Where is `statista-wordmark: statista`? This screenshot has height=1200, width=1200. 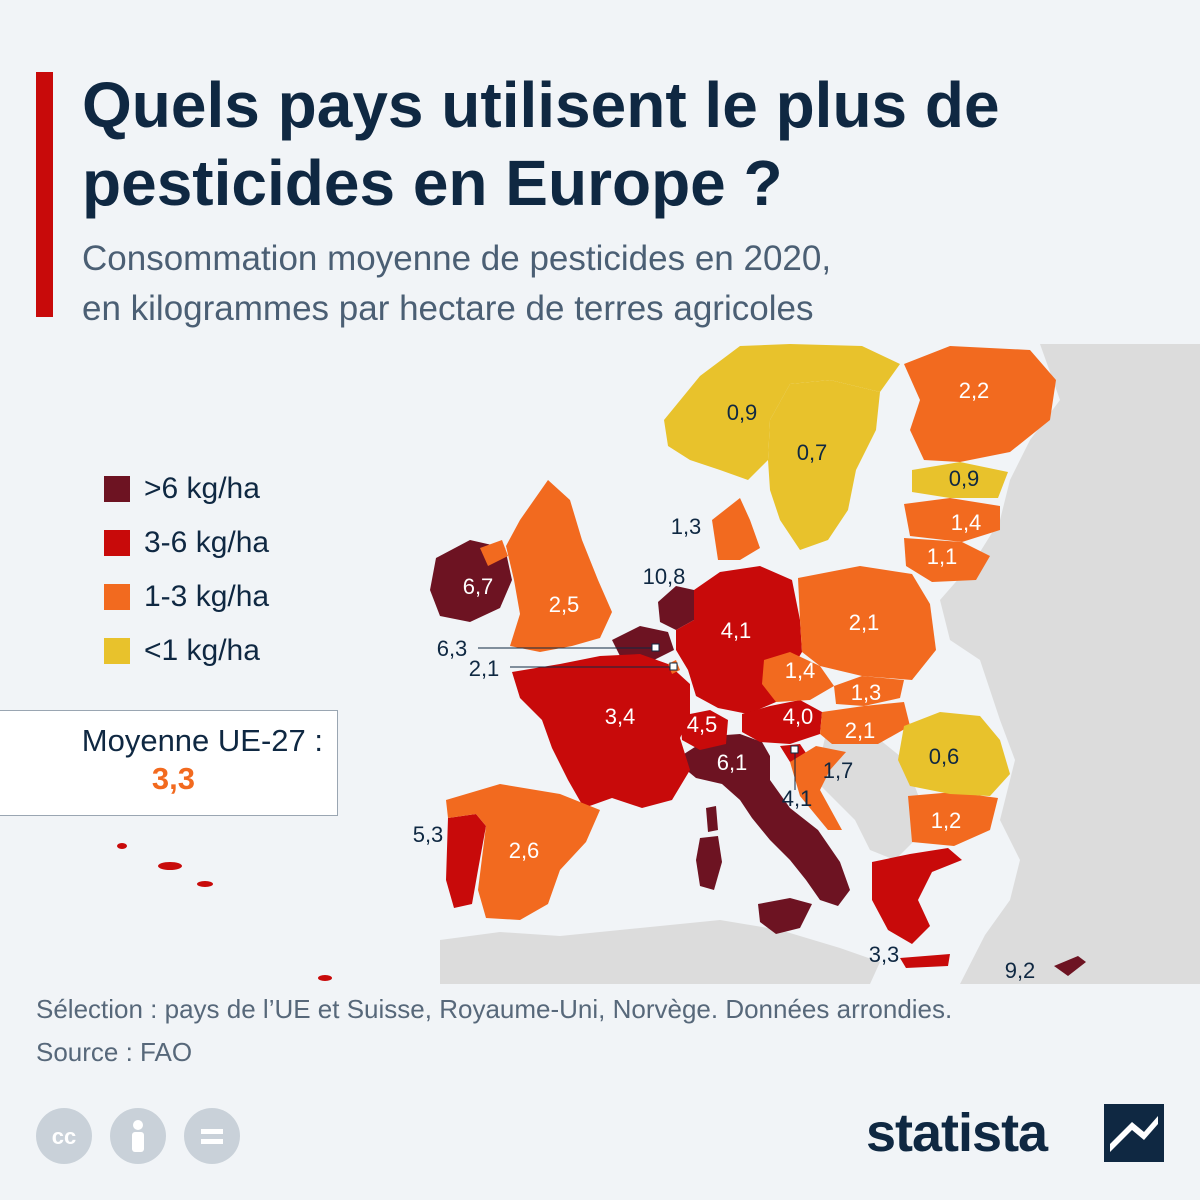 statista-wordmark: statista is located at coordinates (957, 1133).